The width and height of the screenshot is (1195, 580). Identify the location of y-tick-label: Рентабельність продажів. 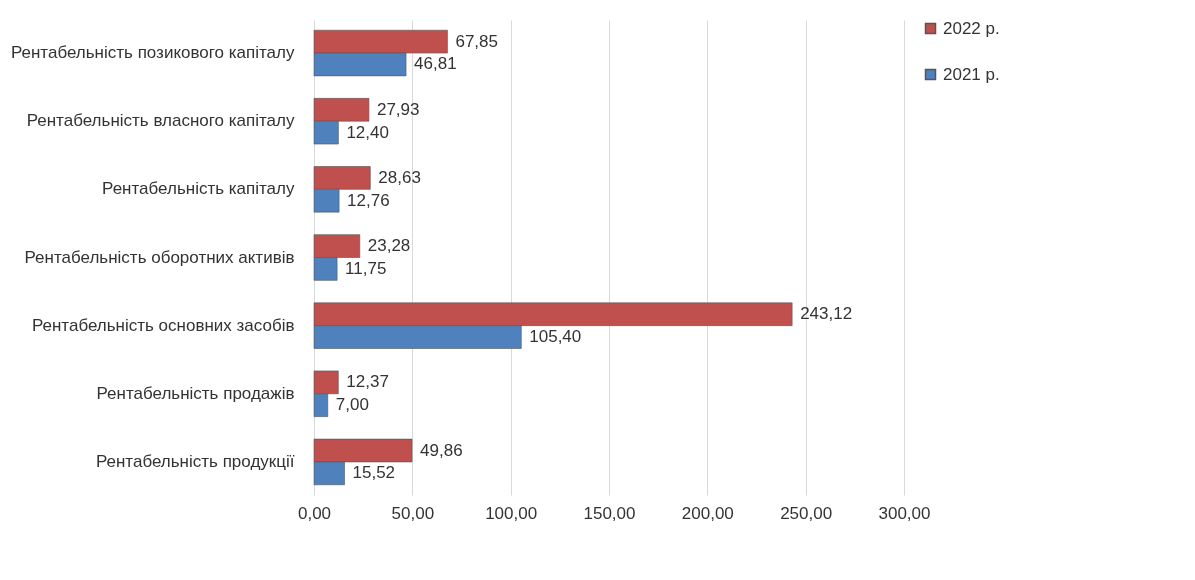
(195, 393).